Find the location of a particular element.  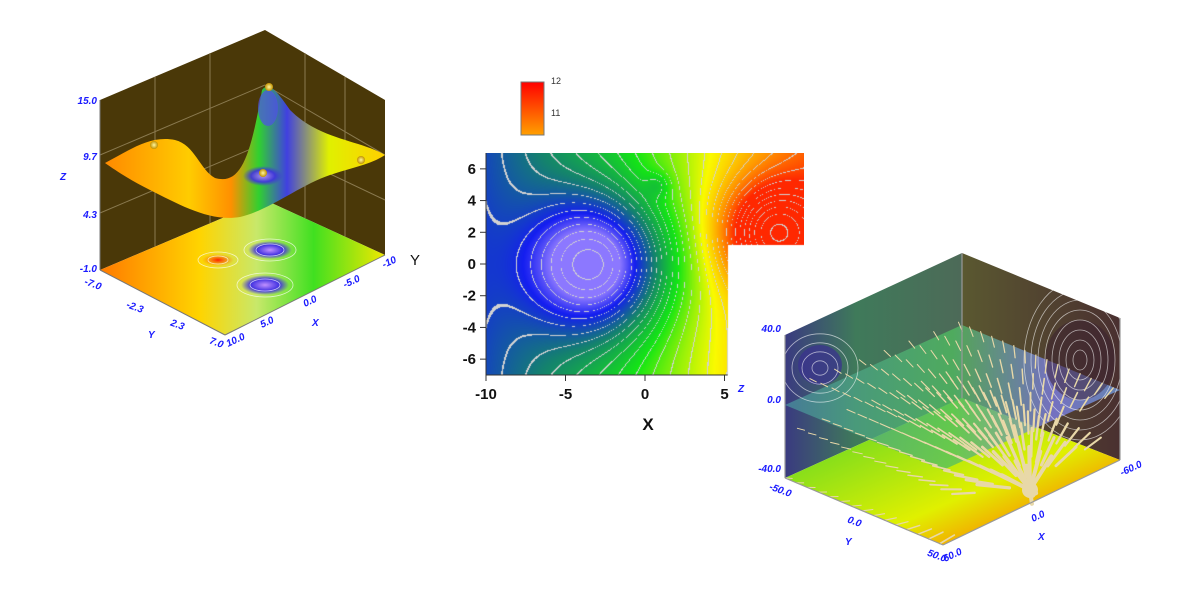

z-tick: -40.0 is located at coordinates (769, 469).